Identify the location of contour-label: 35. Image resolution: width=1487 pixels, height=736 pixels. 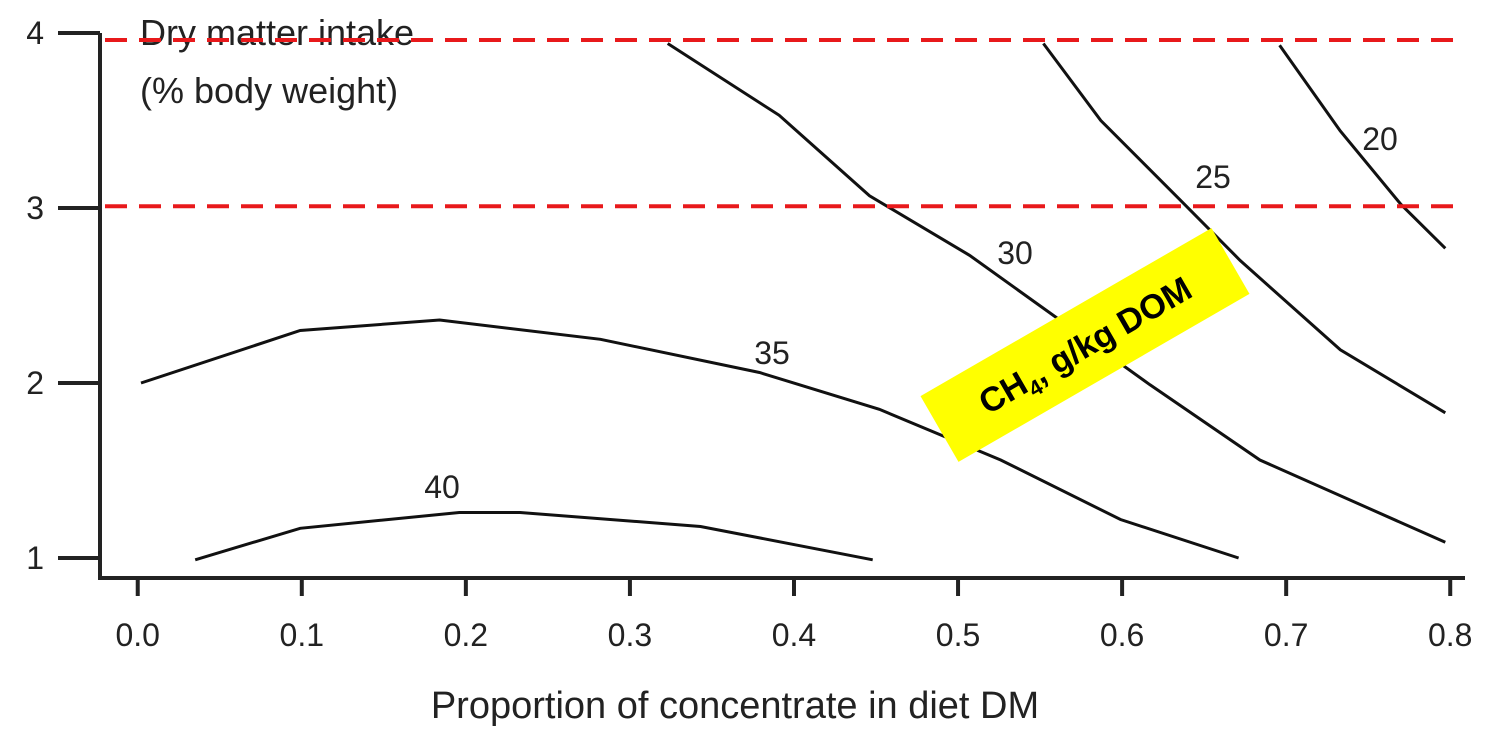
(772, 353).